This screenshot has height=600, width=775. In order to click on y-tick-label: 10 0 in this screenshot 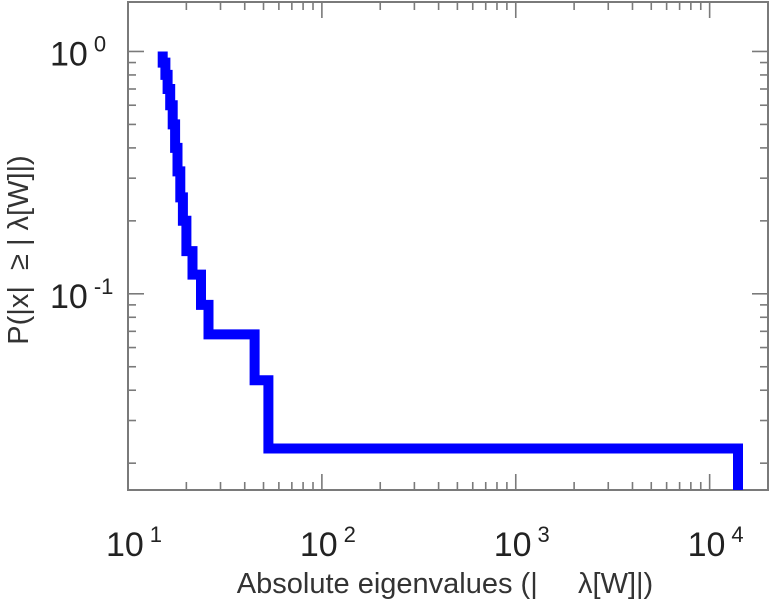, I will do `click(78, 52)`.